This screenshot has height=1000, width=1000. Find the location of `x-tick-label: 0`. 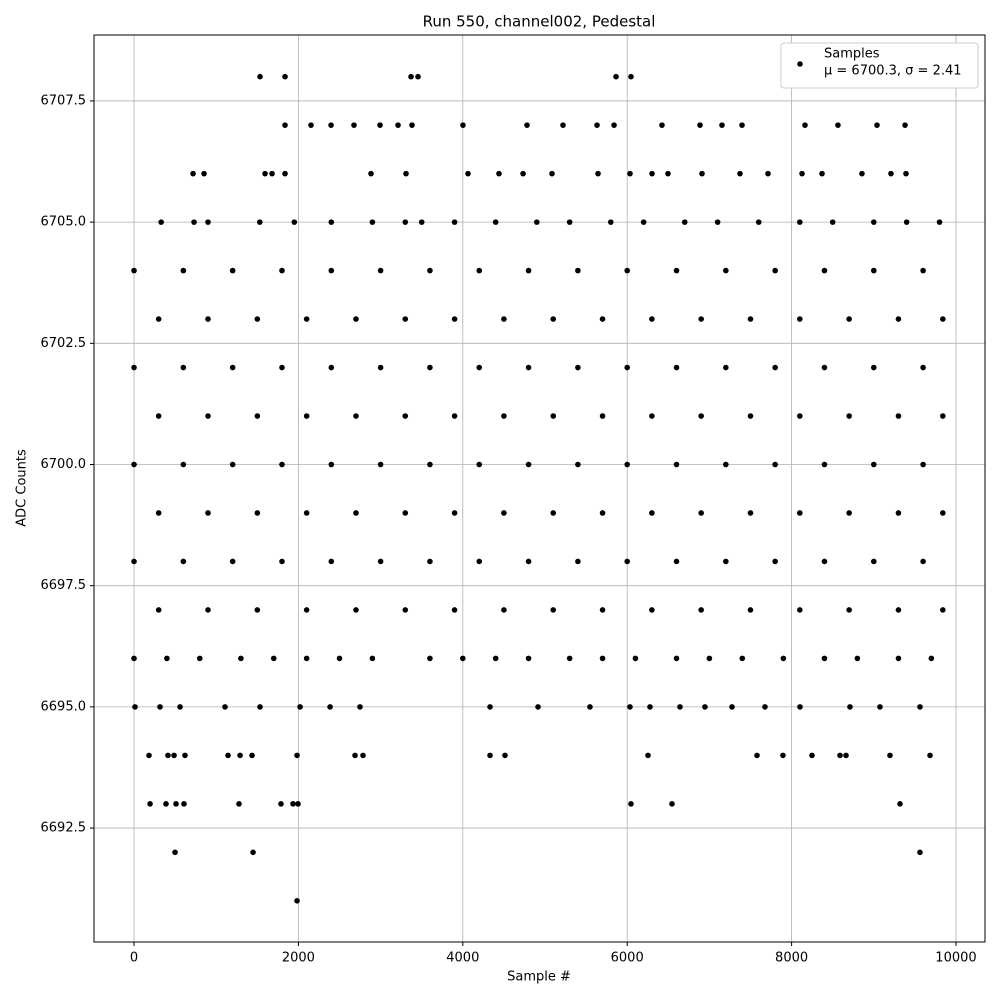

x-tick-label: 0 is located at coordinates (134, 958).